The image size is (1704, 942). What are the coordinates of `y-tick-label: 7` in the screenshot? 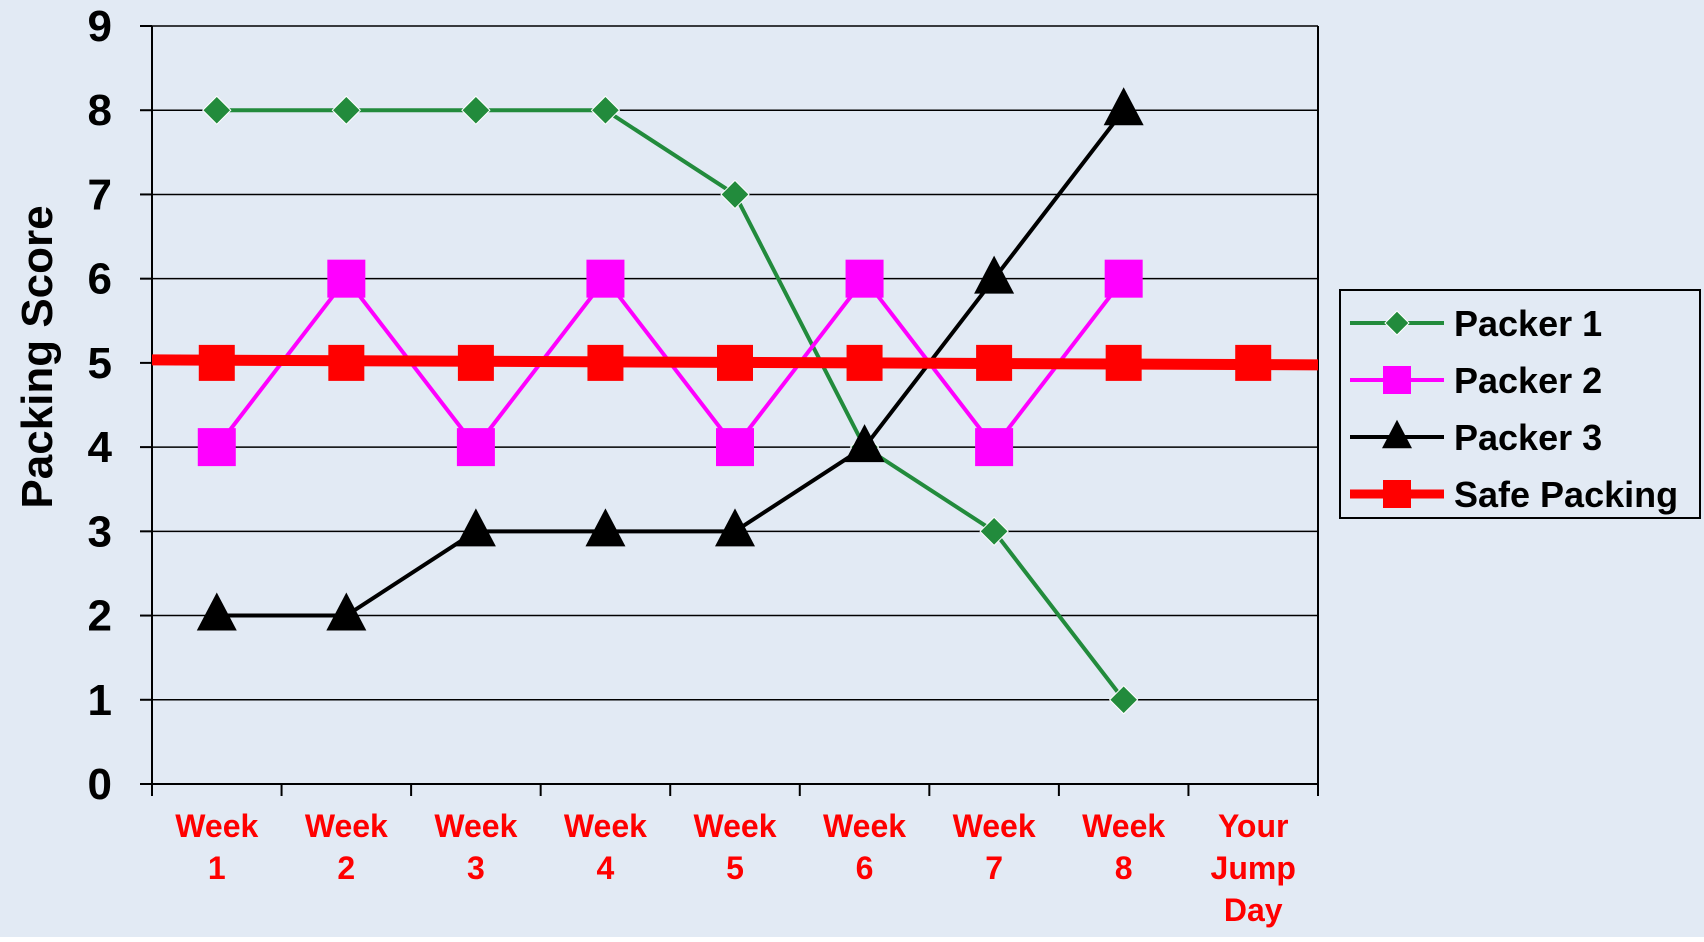 It's located at (100, 194).